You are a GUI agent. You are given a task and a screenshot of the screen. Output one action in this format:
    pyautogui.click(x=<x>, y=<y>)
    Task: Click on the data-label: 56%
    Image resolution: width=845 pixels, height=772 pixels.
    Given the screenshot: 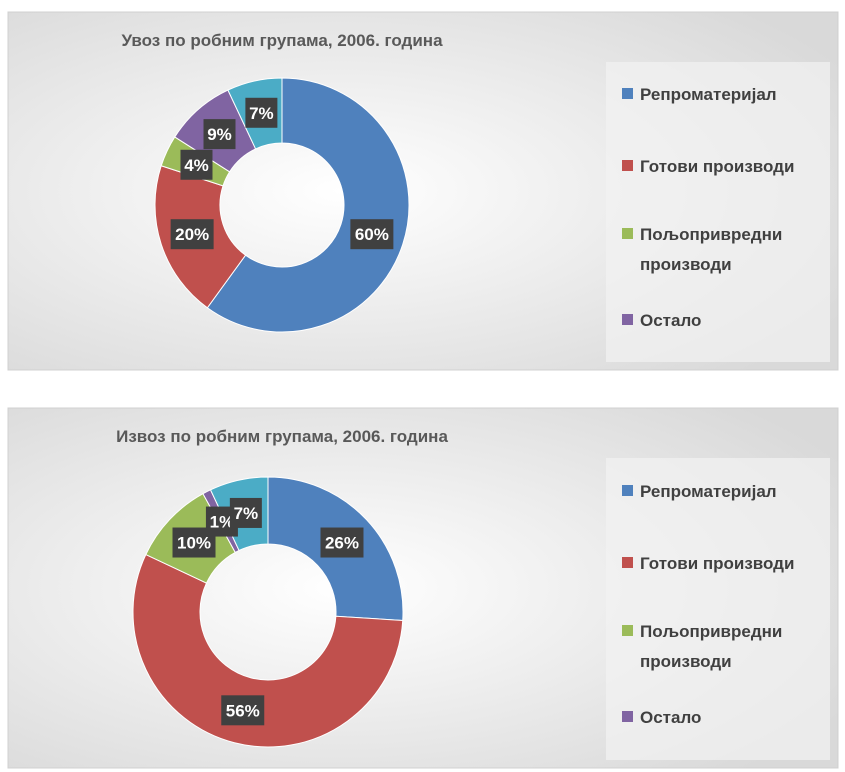 What is the action you would take?
    pyautogui.click(x=243, y=710)
    